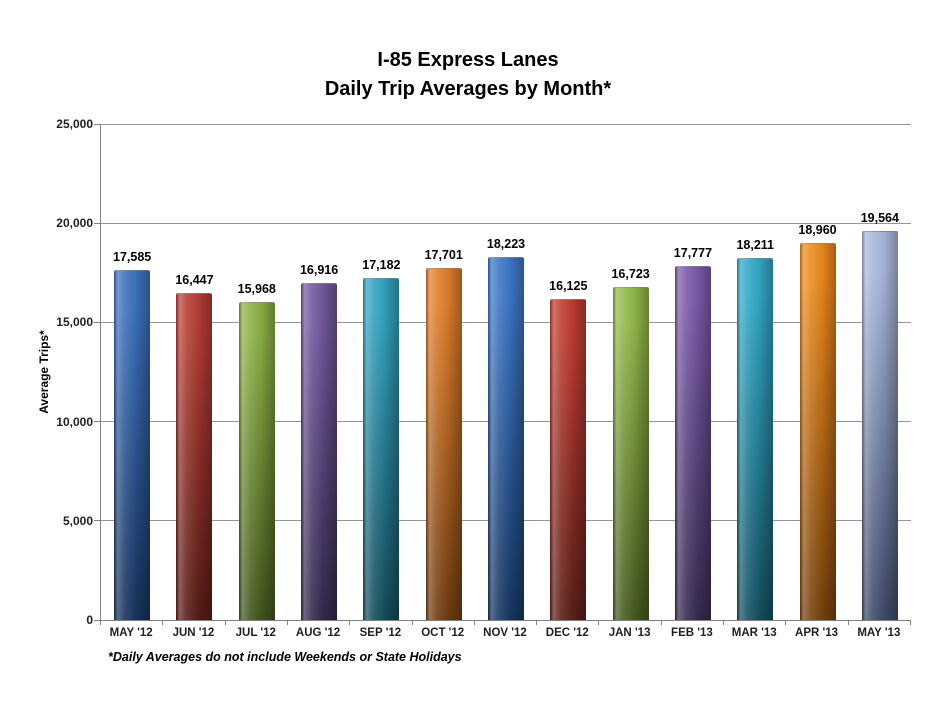  What do you see at coordinates (693, 253) in the screenshot?
I see `bar-value-label: 17,777` at bounding box center [693, 253].